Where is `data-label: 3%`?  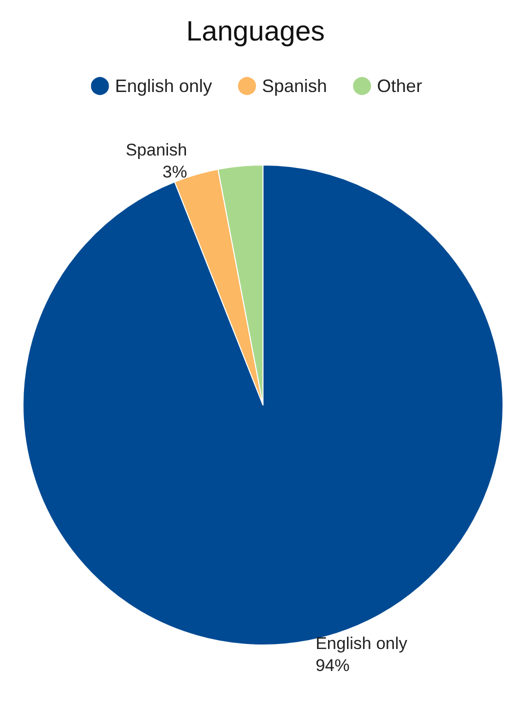 data-label: 3% is located at coordinates (175, 172).